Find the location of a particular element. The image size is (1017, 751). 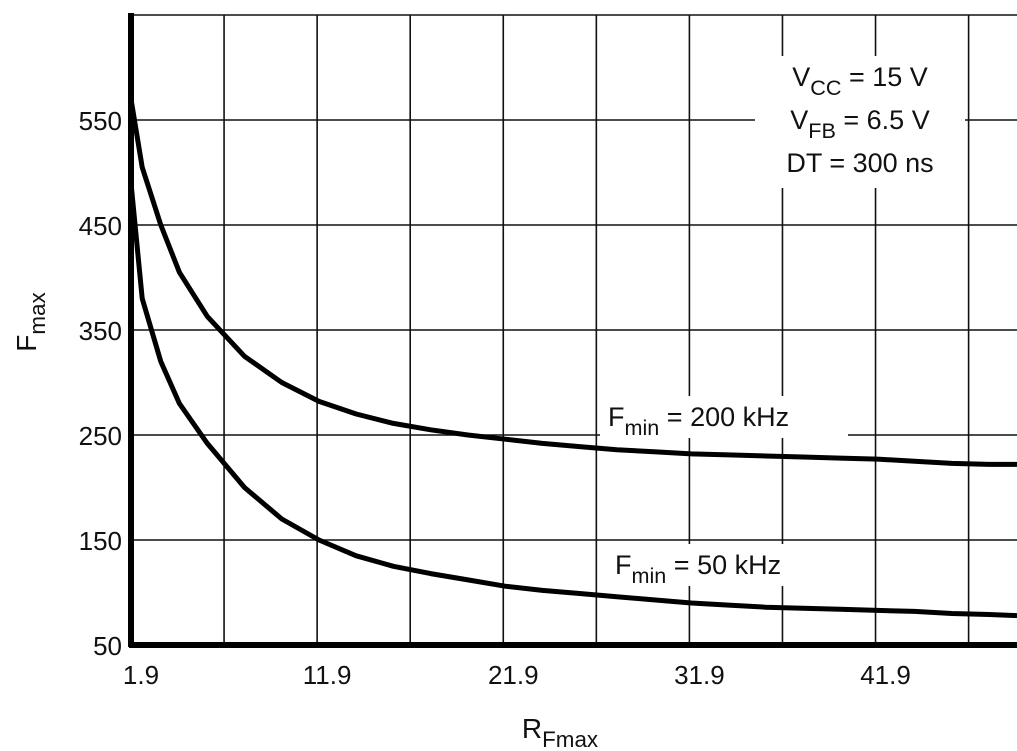

x-tick-label: 11.9 is located at coordinates (327, 675).